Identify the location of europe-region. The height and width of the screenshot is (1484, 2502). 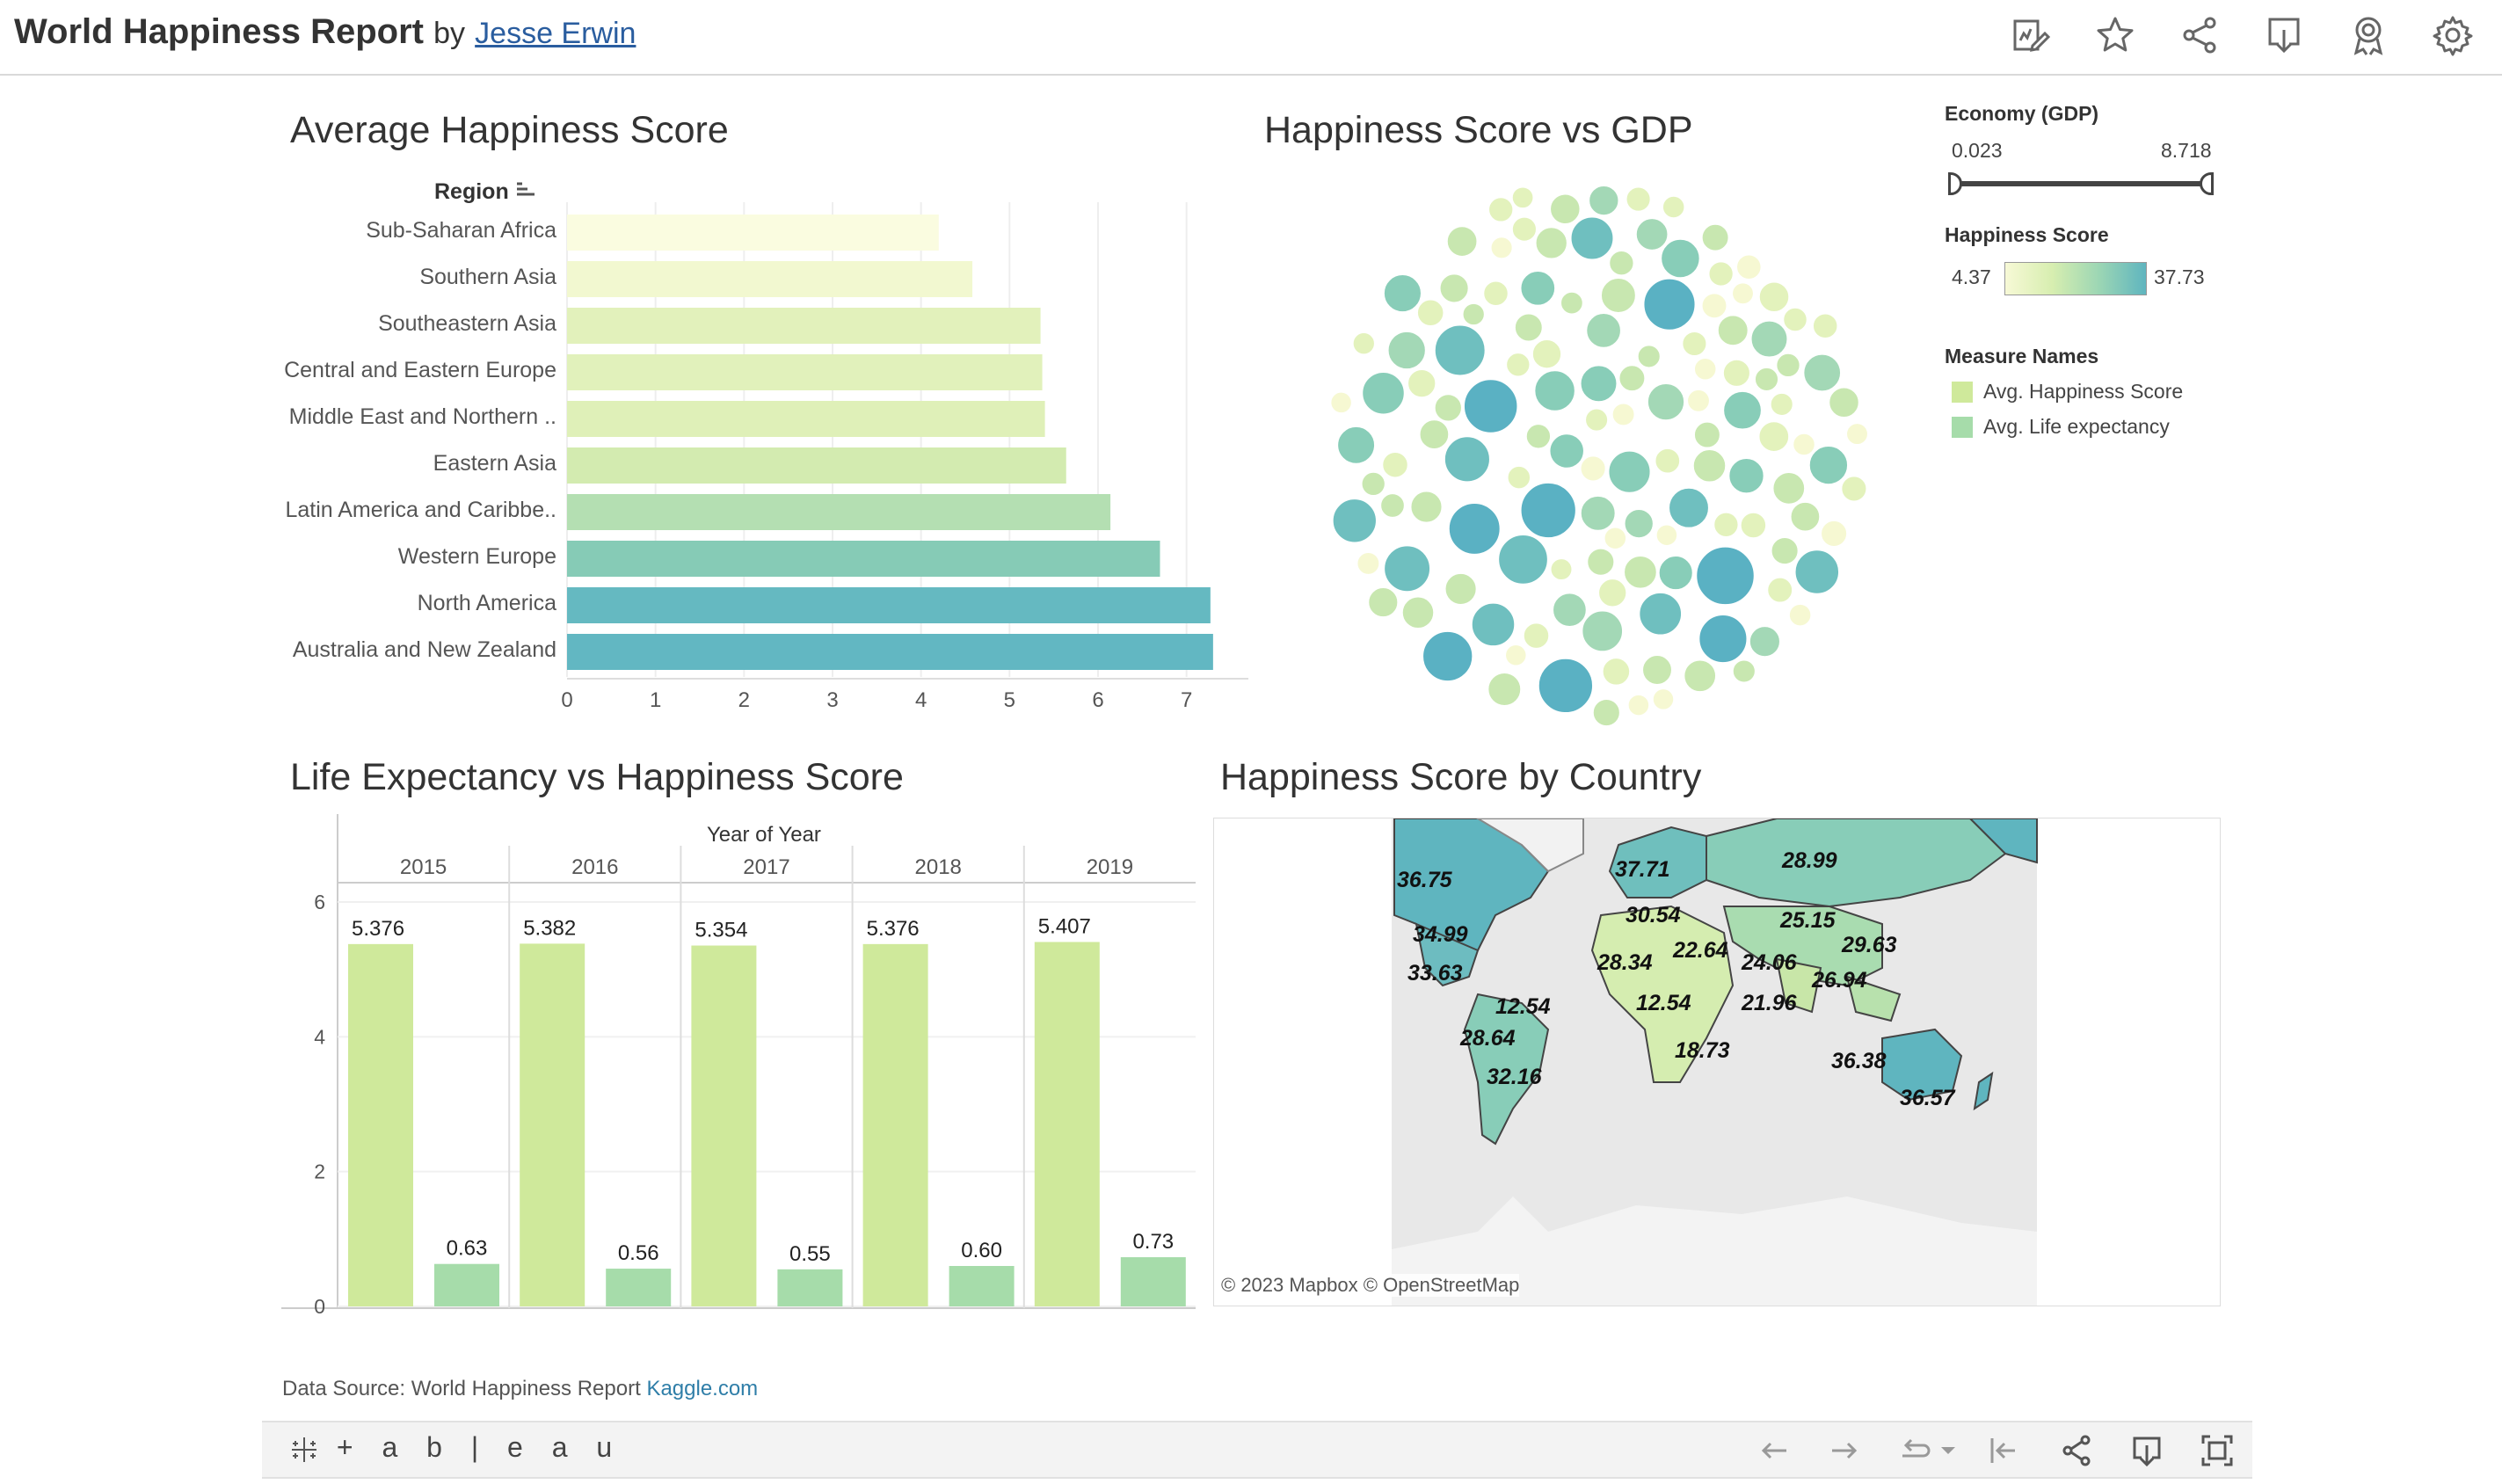
(1658, 862).